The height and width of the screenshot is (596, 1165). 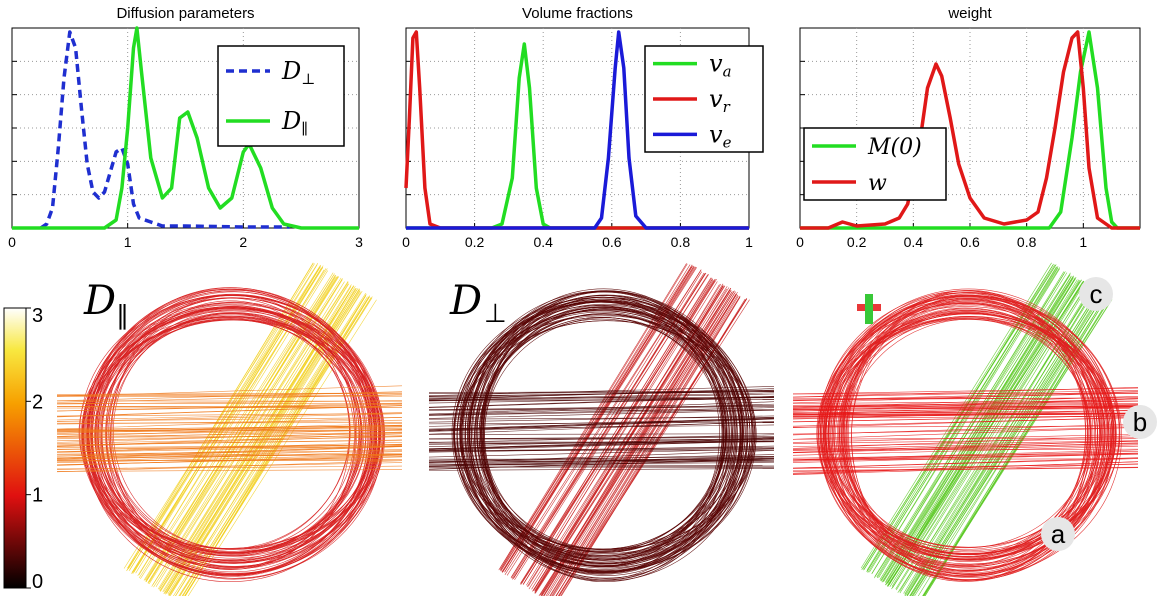 What do you see at coordinates (727, 107) in the screenshot?
I see `legend-label-sub: r` at bounding box center [727, 107].